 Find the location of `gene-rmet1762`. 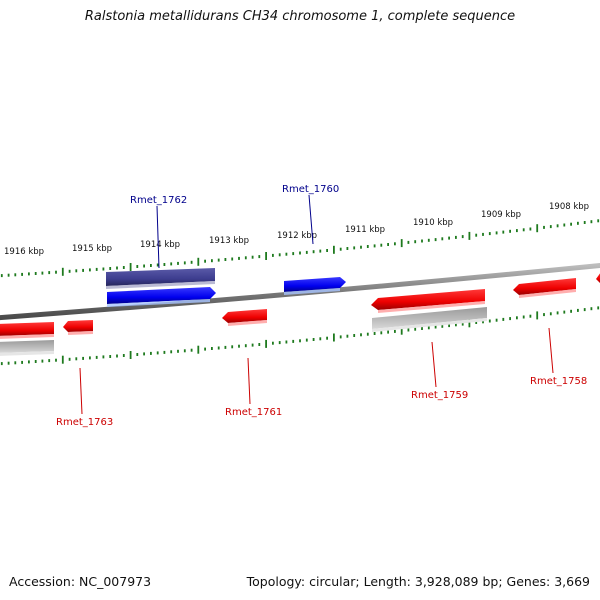

gene-rmet1762 is located at coordinates (160, 278).